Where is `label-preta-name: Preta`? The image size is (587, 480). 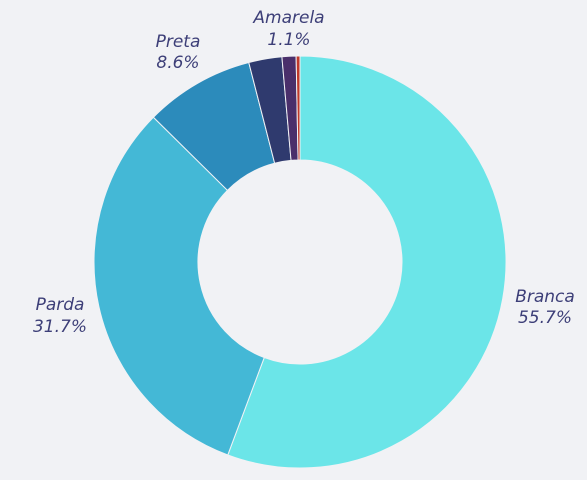
label-preta-name: Preta is located at coordinates (178, 42).